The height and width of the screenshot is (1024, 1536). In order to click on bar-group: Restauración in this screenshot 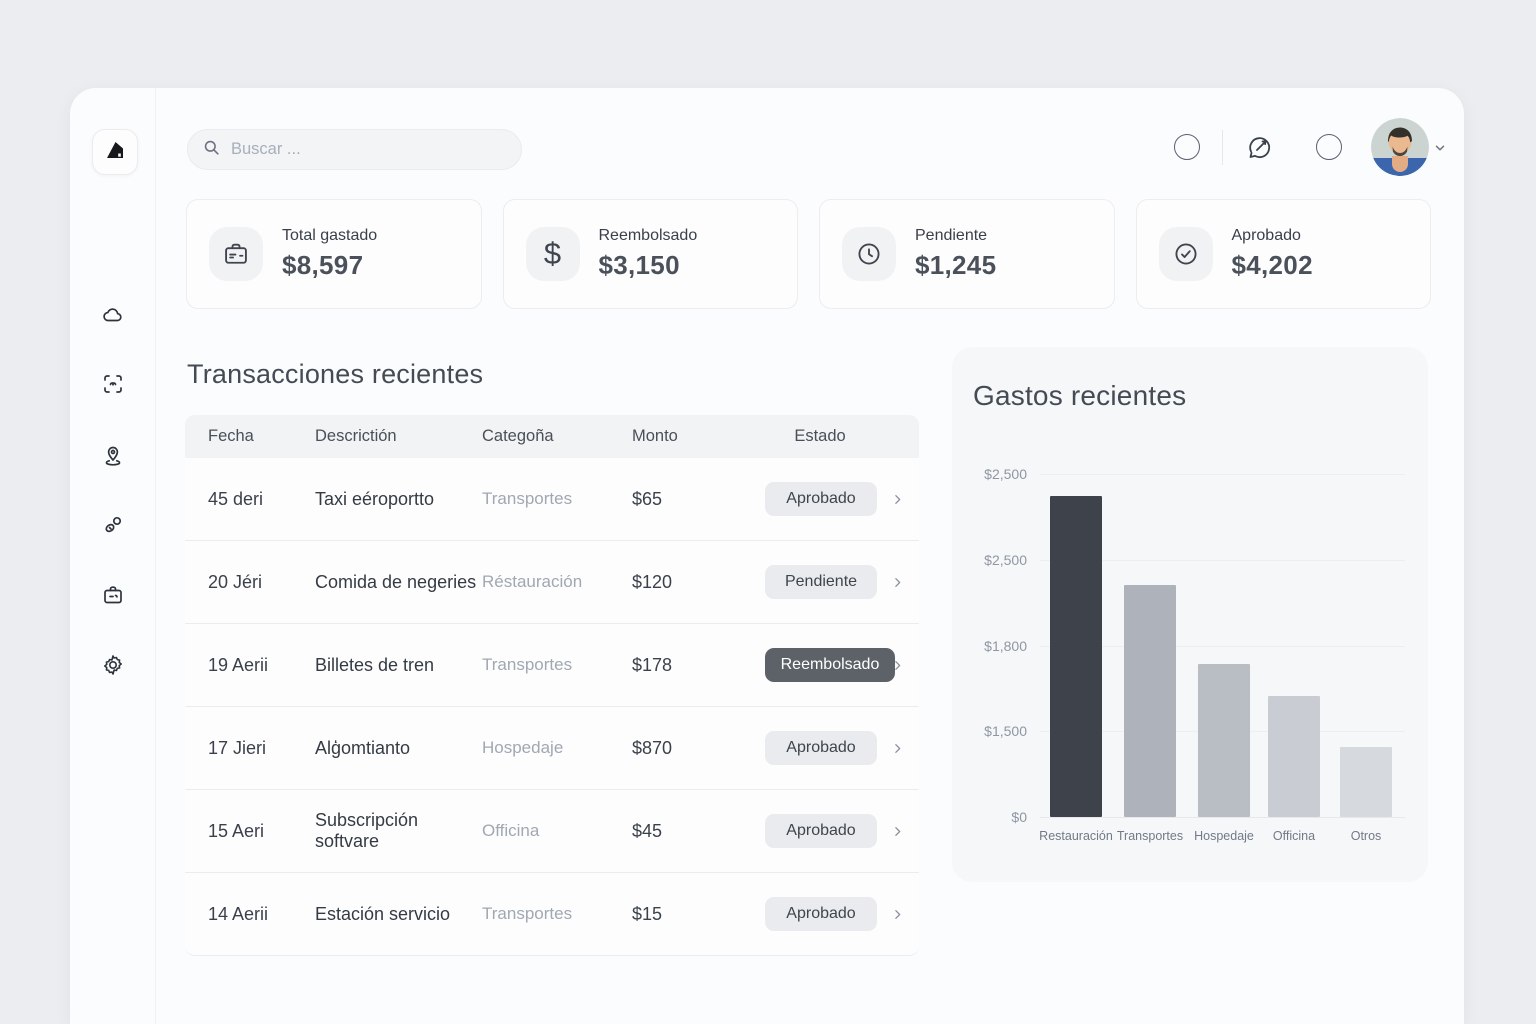, I will do `click(1076, 658)`.